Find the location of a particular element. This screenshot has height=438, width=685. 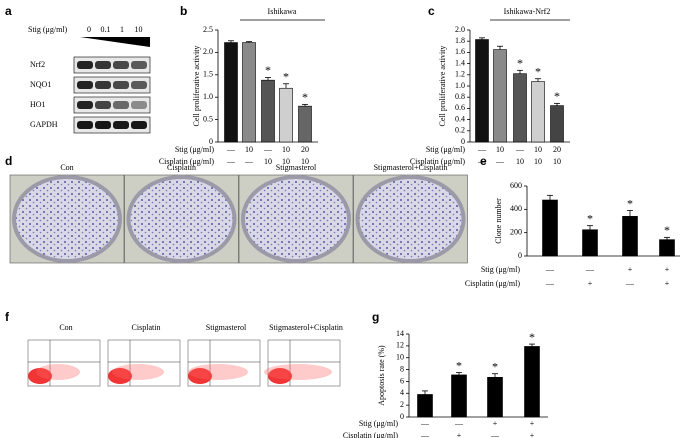

y-tick-label: 1.0 is located at coordinates (460, 85).